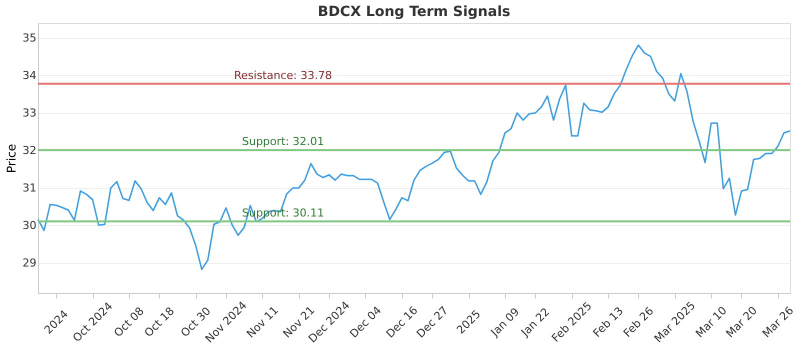 Image resolution: width=800 pixels, height=350 pixels. I want to click on y-tick-label: 29, so click(29, 263).